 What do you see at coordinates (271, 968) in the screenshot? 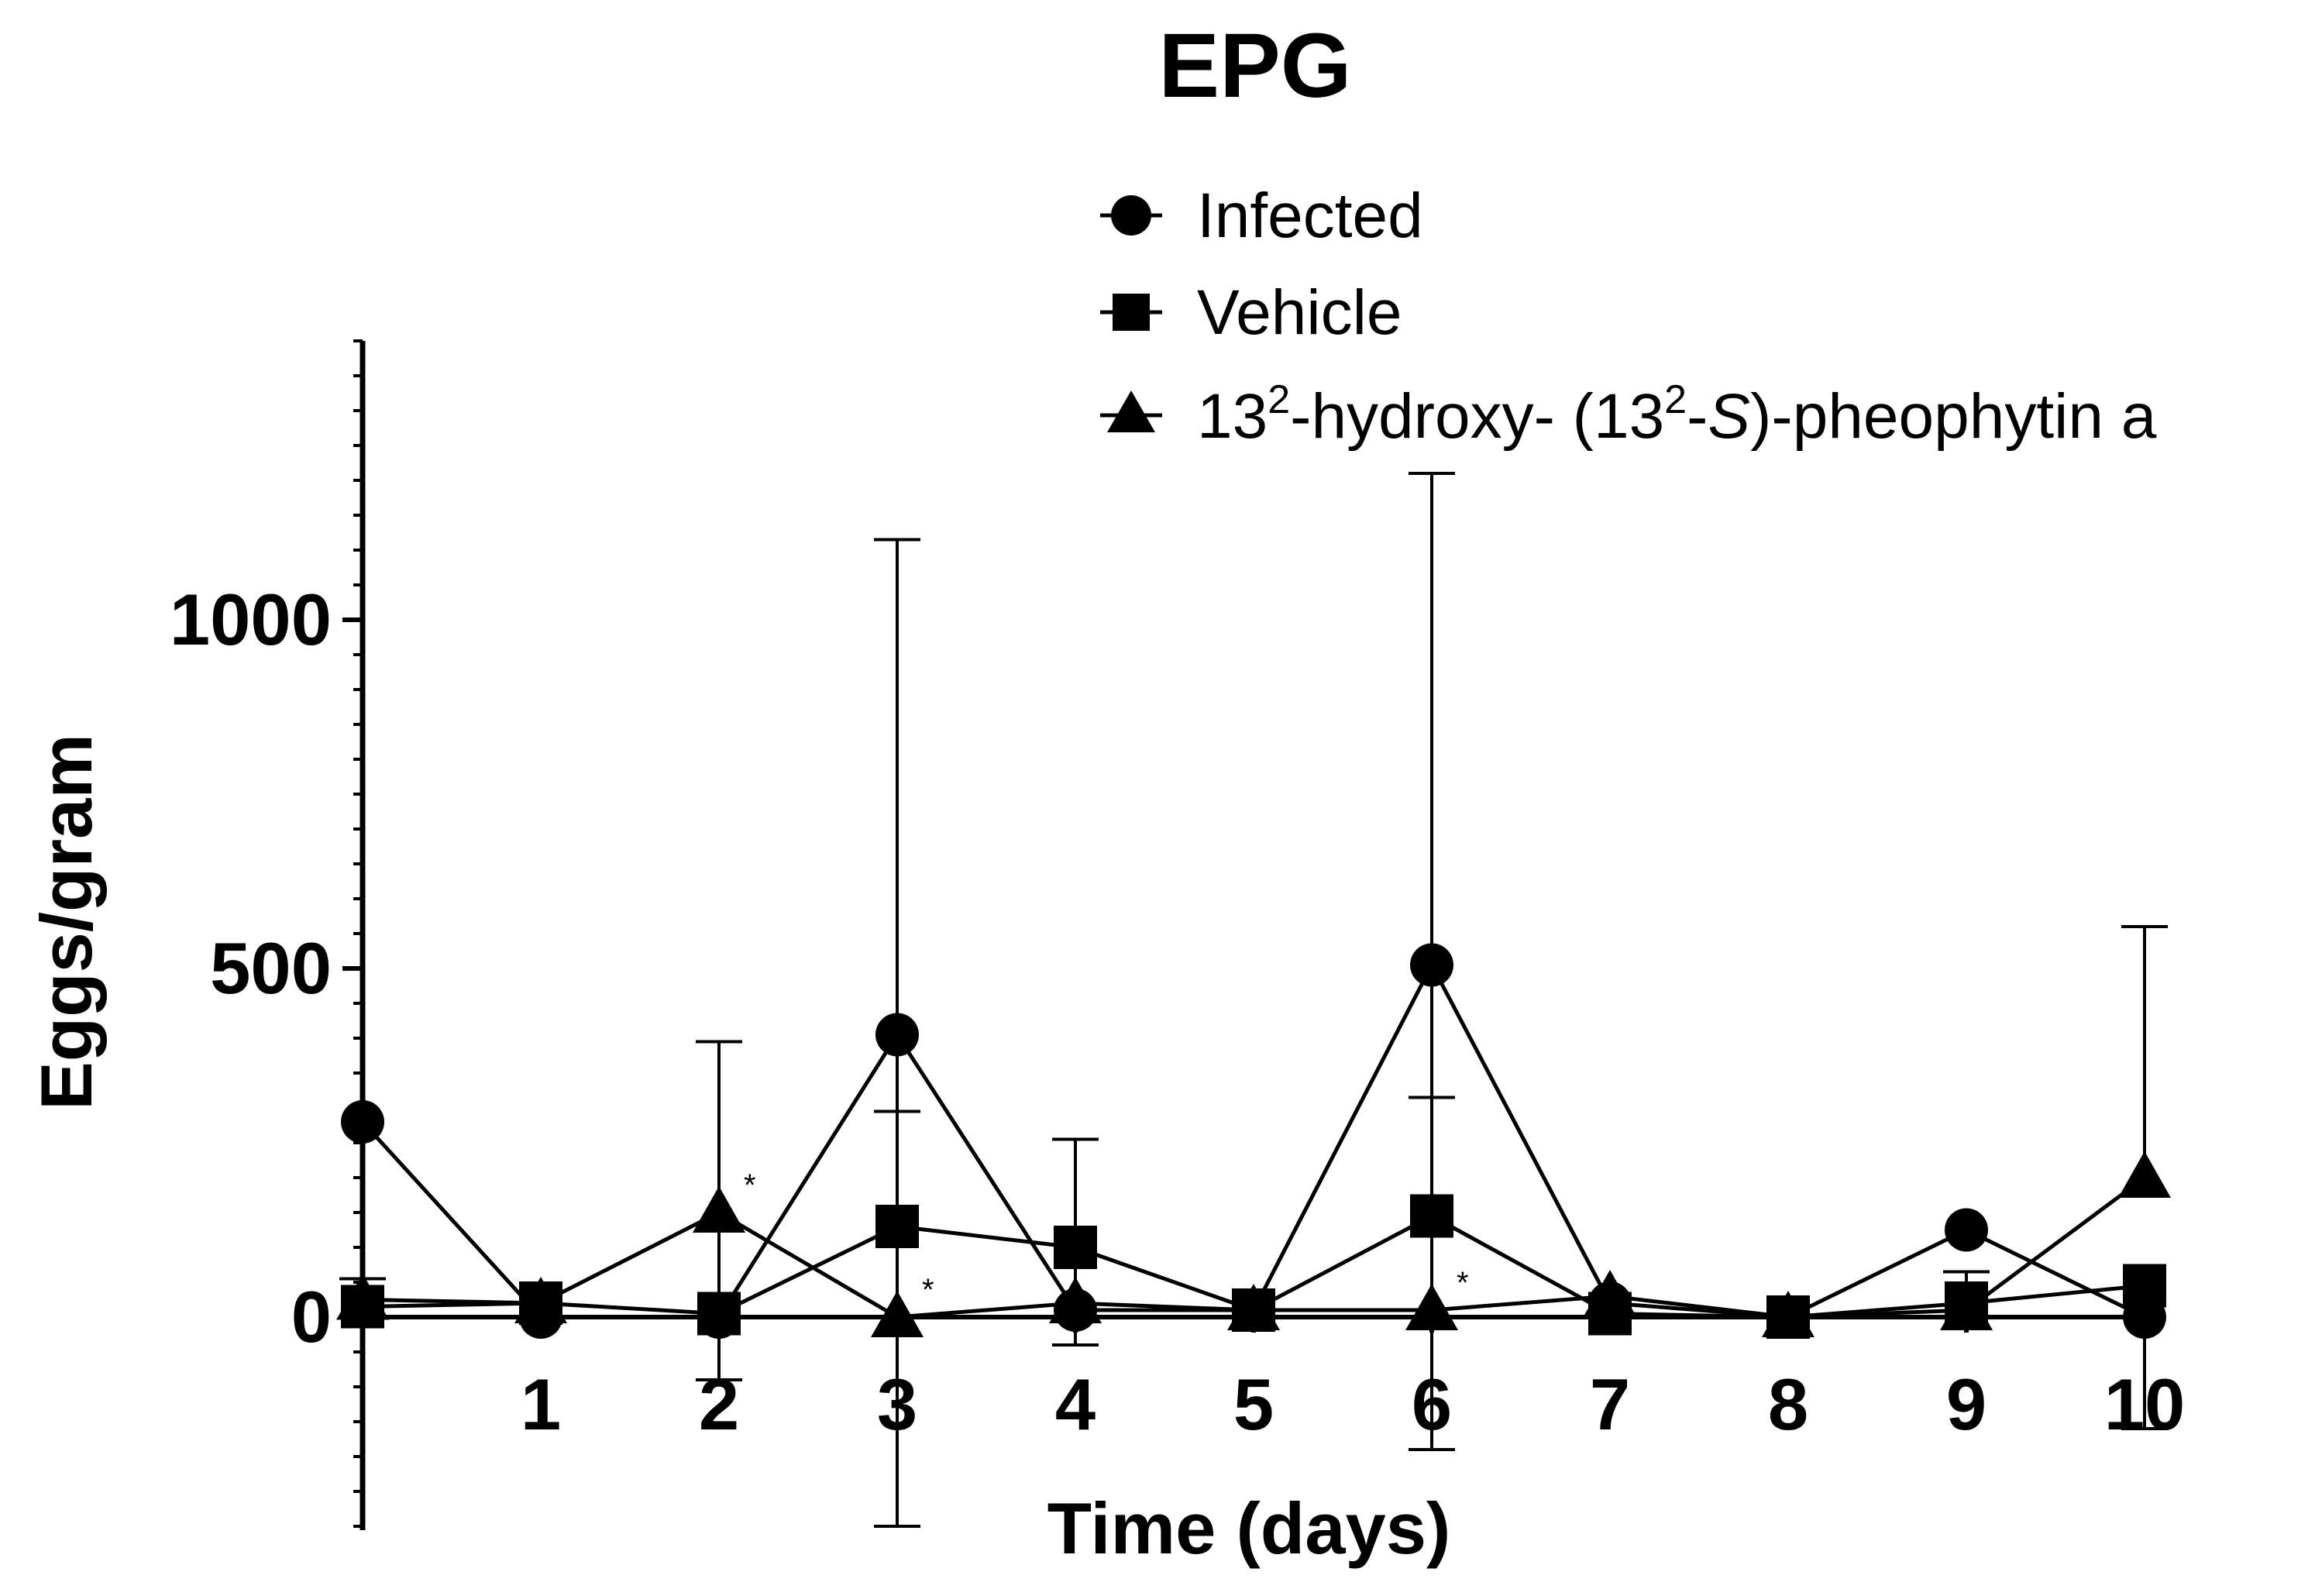
I see `y-tick-label: 500` at bounding box center [271, 968].